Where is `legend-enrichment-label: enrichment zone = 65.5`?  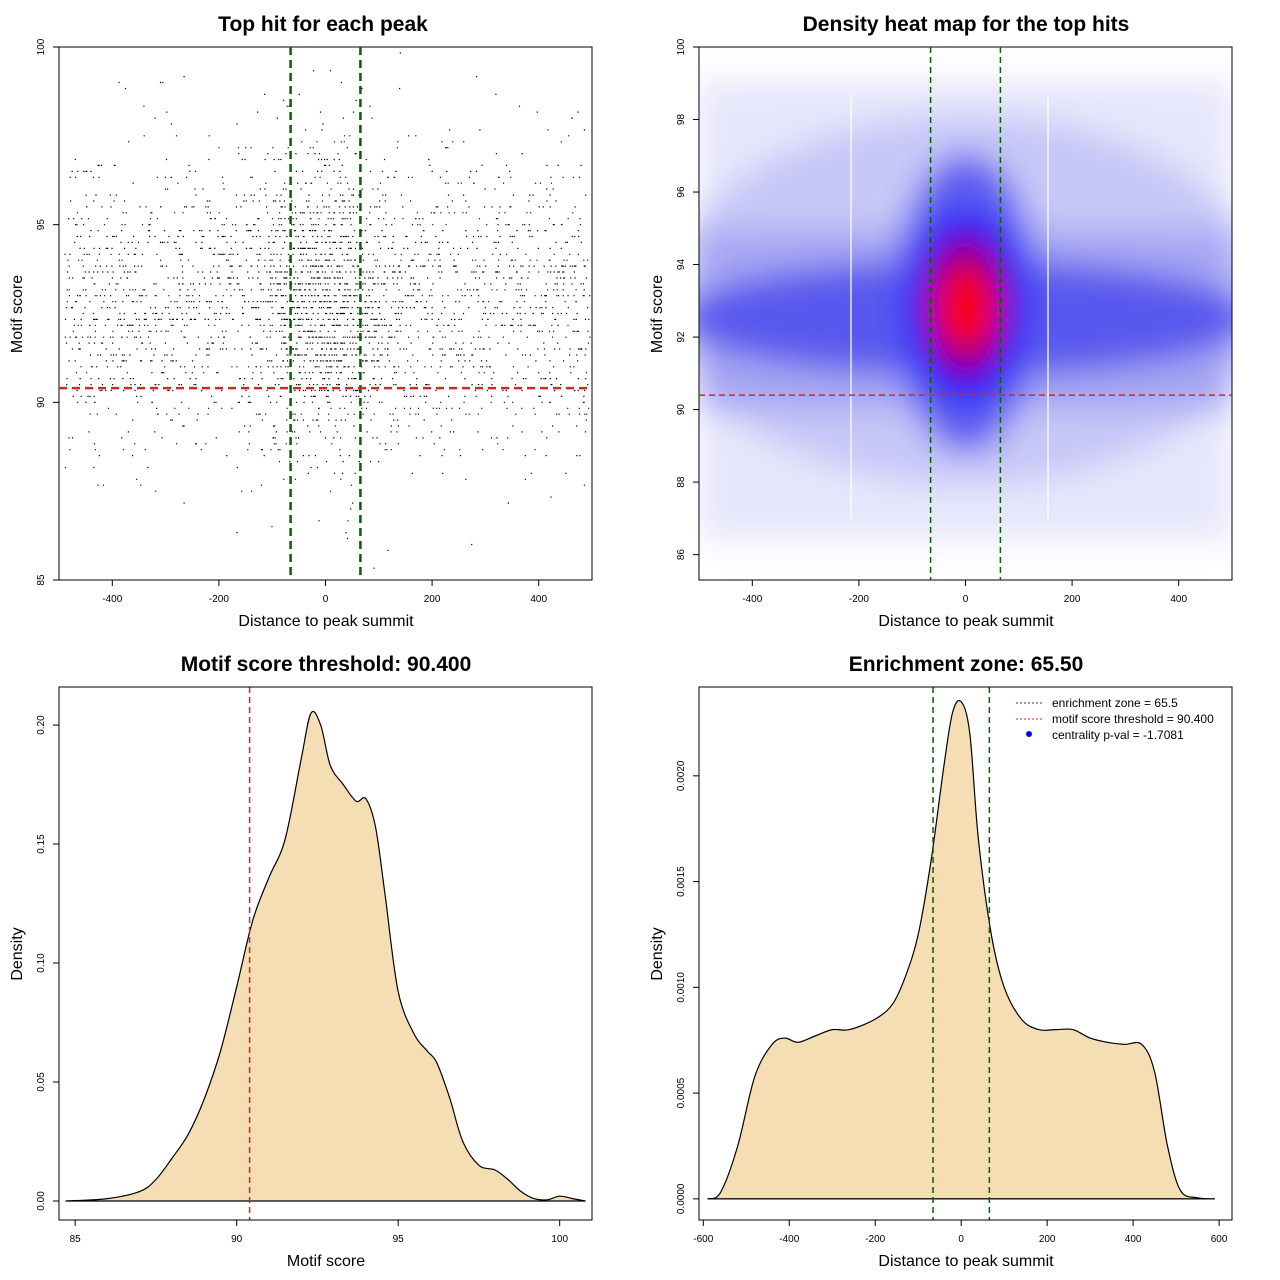 legend-enrichment-label: enrichment zone = 65.5 is located at coordinates (1115, 703).